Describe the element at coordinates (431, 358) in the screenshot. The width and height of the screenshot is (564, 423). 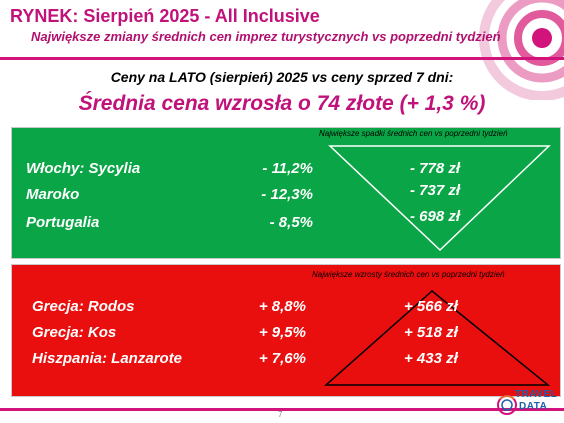
I see `increase-amount: + 433 zł` at that location.